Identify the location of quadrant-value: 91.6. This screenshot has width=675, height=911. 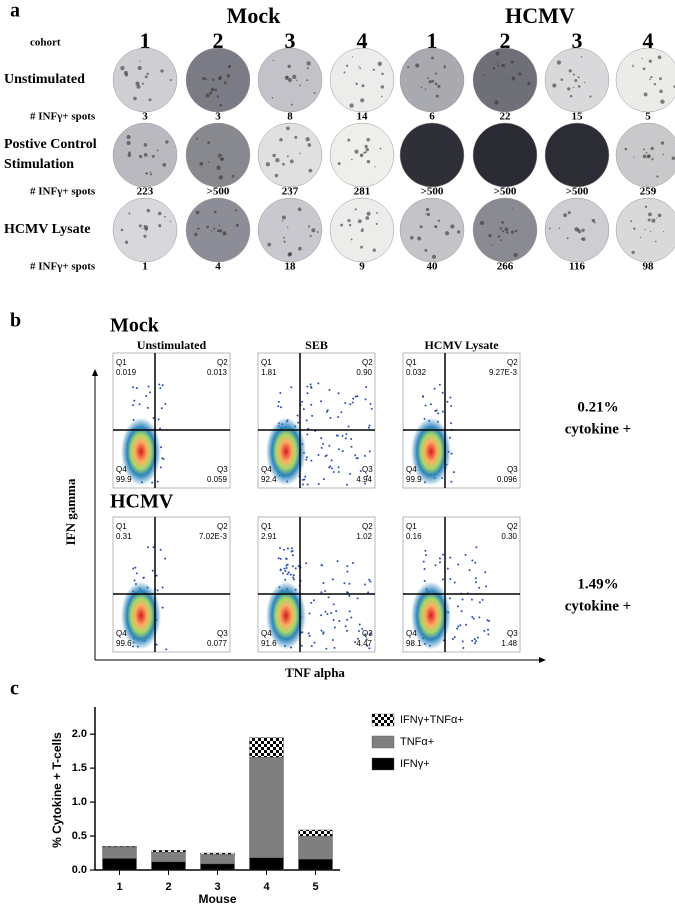
(269, 643).